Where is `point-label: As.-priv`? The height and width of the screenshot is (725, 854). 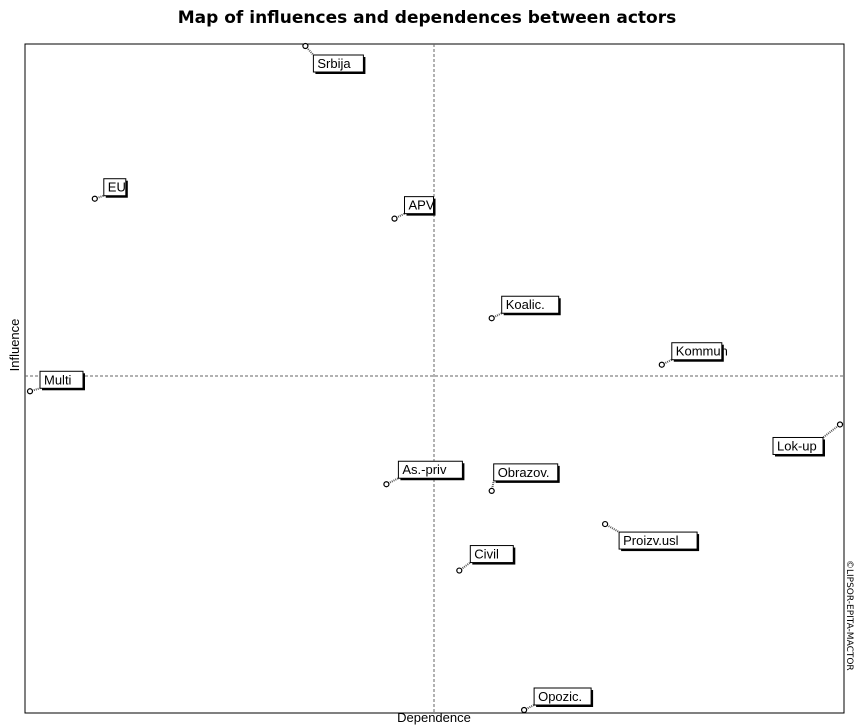
point-label: As.-priv is located at coordinates (424, 469).